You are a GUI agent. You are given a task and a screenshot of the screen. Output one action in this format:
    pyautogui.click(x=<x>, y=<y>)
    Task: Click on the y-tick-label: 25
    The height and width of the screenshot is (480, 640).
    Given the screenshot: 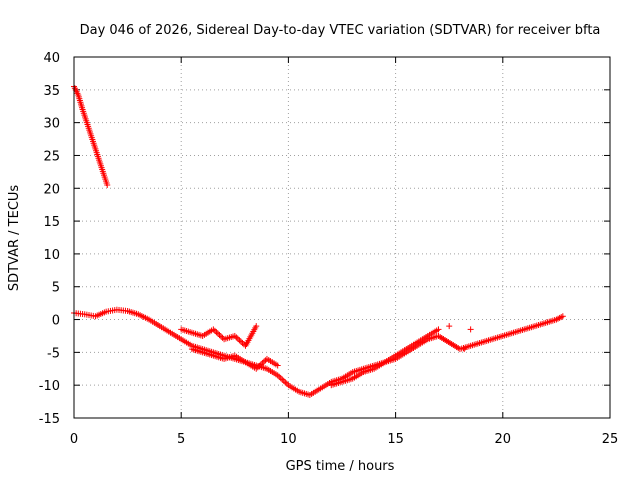 What is the action you would take?
    pyautogui.click(x=51, y=156)
    